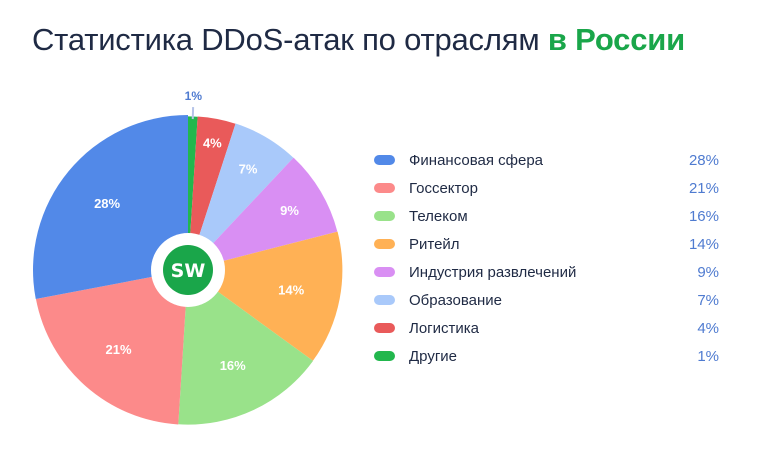 The height and width of the screenshot is (453, 758). What do you see at coordinates (444, 328) in the screenshot?
I see `legend-label: Логистика` at bounding box center [444, 328].